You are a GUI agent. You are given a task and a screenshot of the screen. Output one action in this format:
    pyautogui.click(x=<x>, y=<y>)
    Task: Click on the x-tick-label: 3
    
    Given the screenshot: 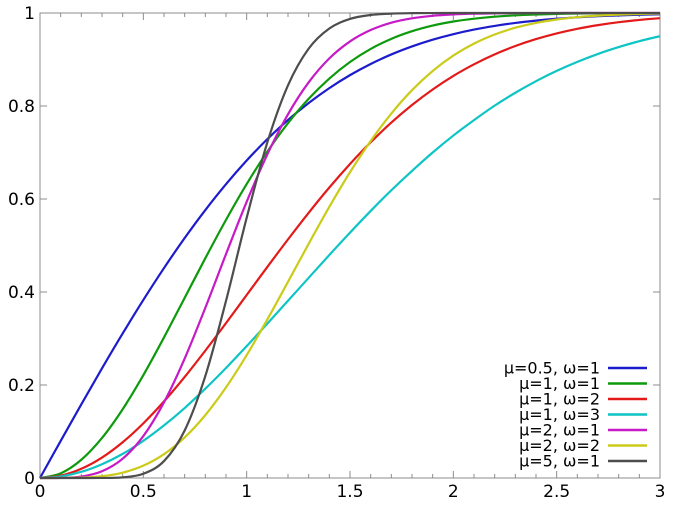 What is the action you would take?
    pyautogui.click(x=660, y=492)
    